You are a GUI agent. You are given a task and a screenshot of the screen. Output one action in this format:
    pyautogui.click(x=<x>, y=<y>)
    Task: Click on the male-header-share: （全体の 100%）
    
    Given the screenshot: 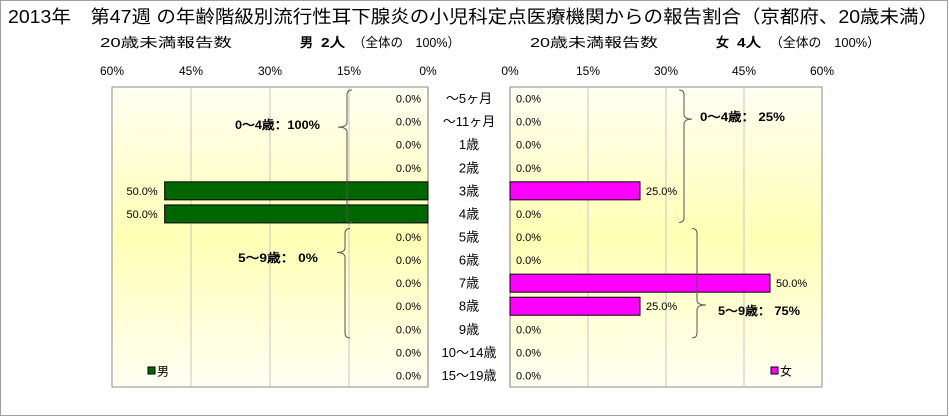 What is the action you would take?
    pyautogui.click(x=406, y=42)
    